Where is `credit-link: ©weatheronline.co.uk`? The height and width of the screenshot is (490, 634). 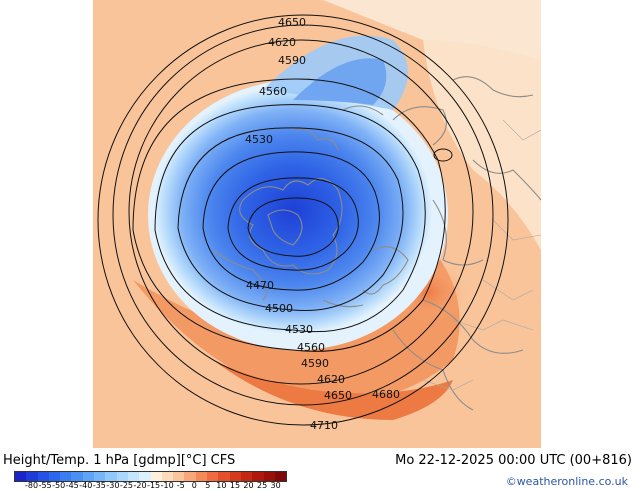 credit-link: ©weatheronline.co.uk is located at coordinates (566, 481).